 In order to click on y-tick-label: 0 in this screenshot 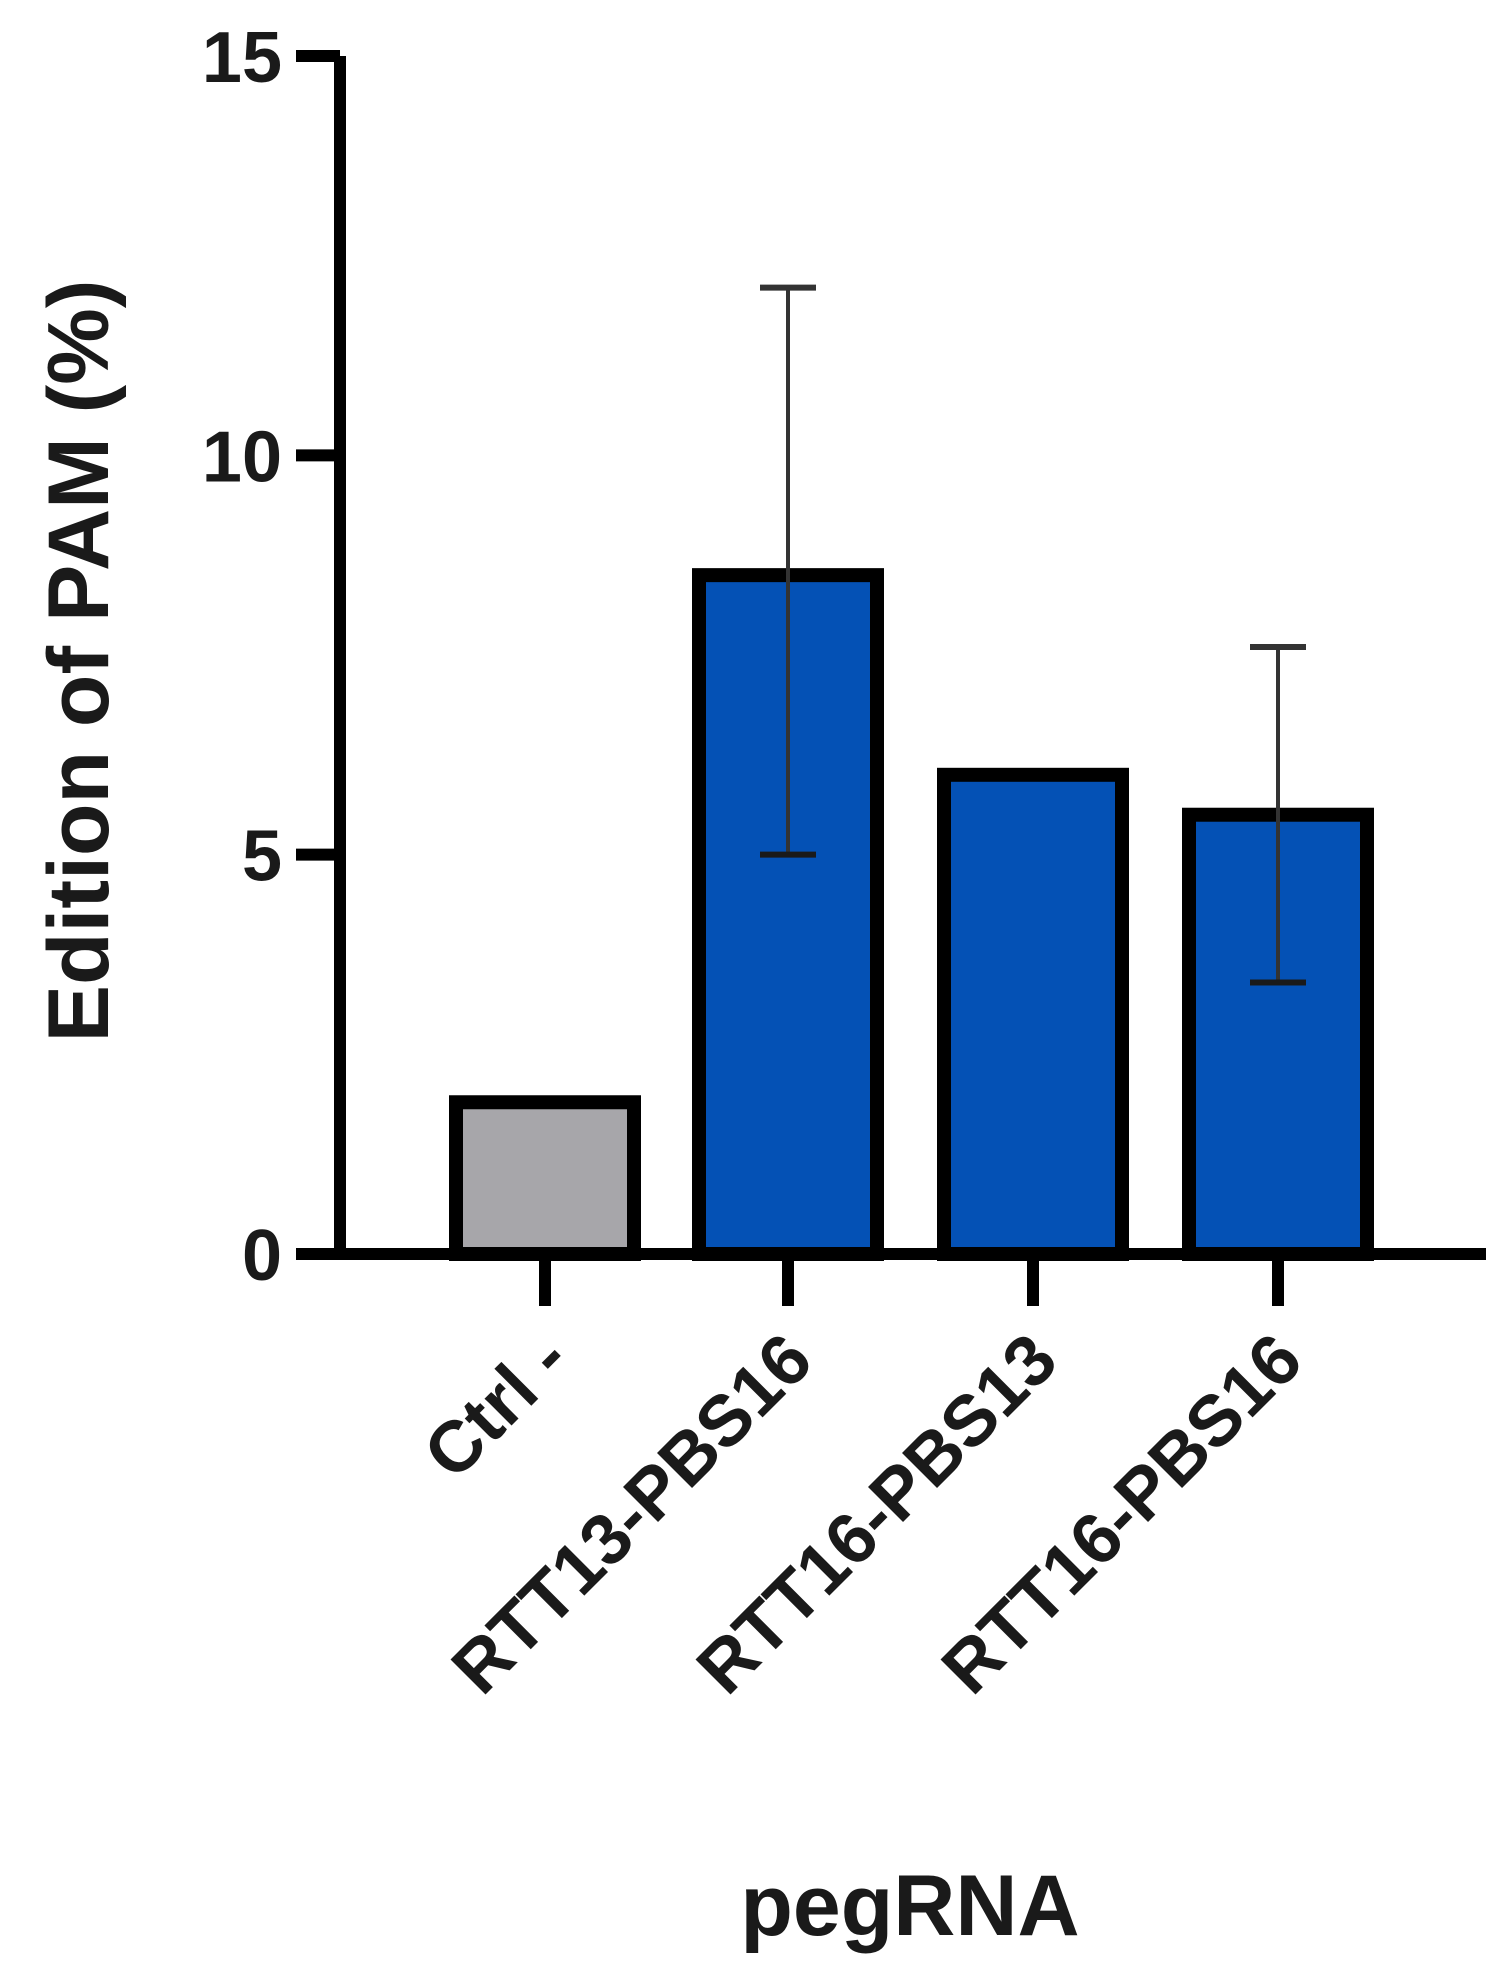, I will do `click(262, 1256)`.